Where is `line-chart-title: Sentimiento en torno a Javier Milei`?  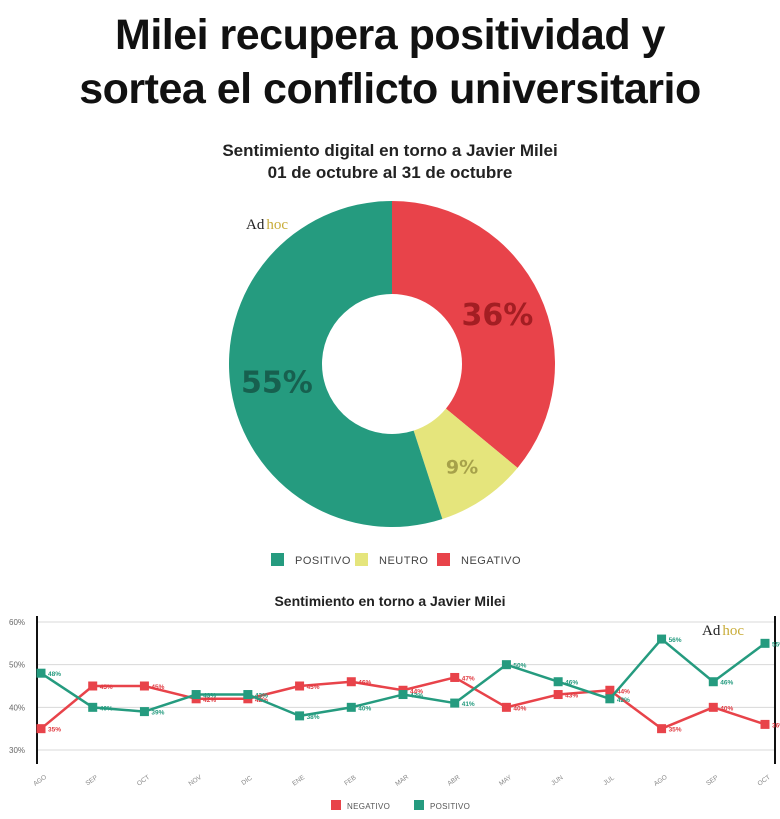 line-chart-title: Sentimiento en torno a Javier Milei is located at coordinates (389, 601).